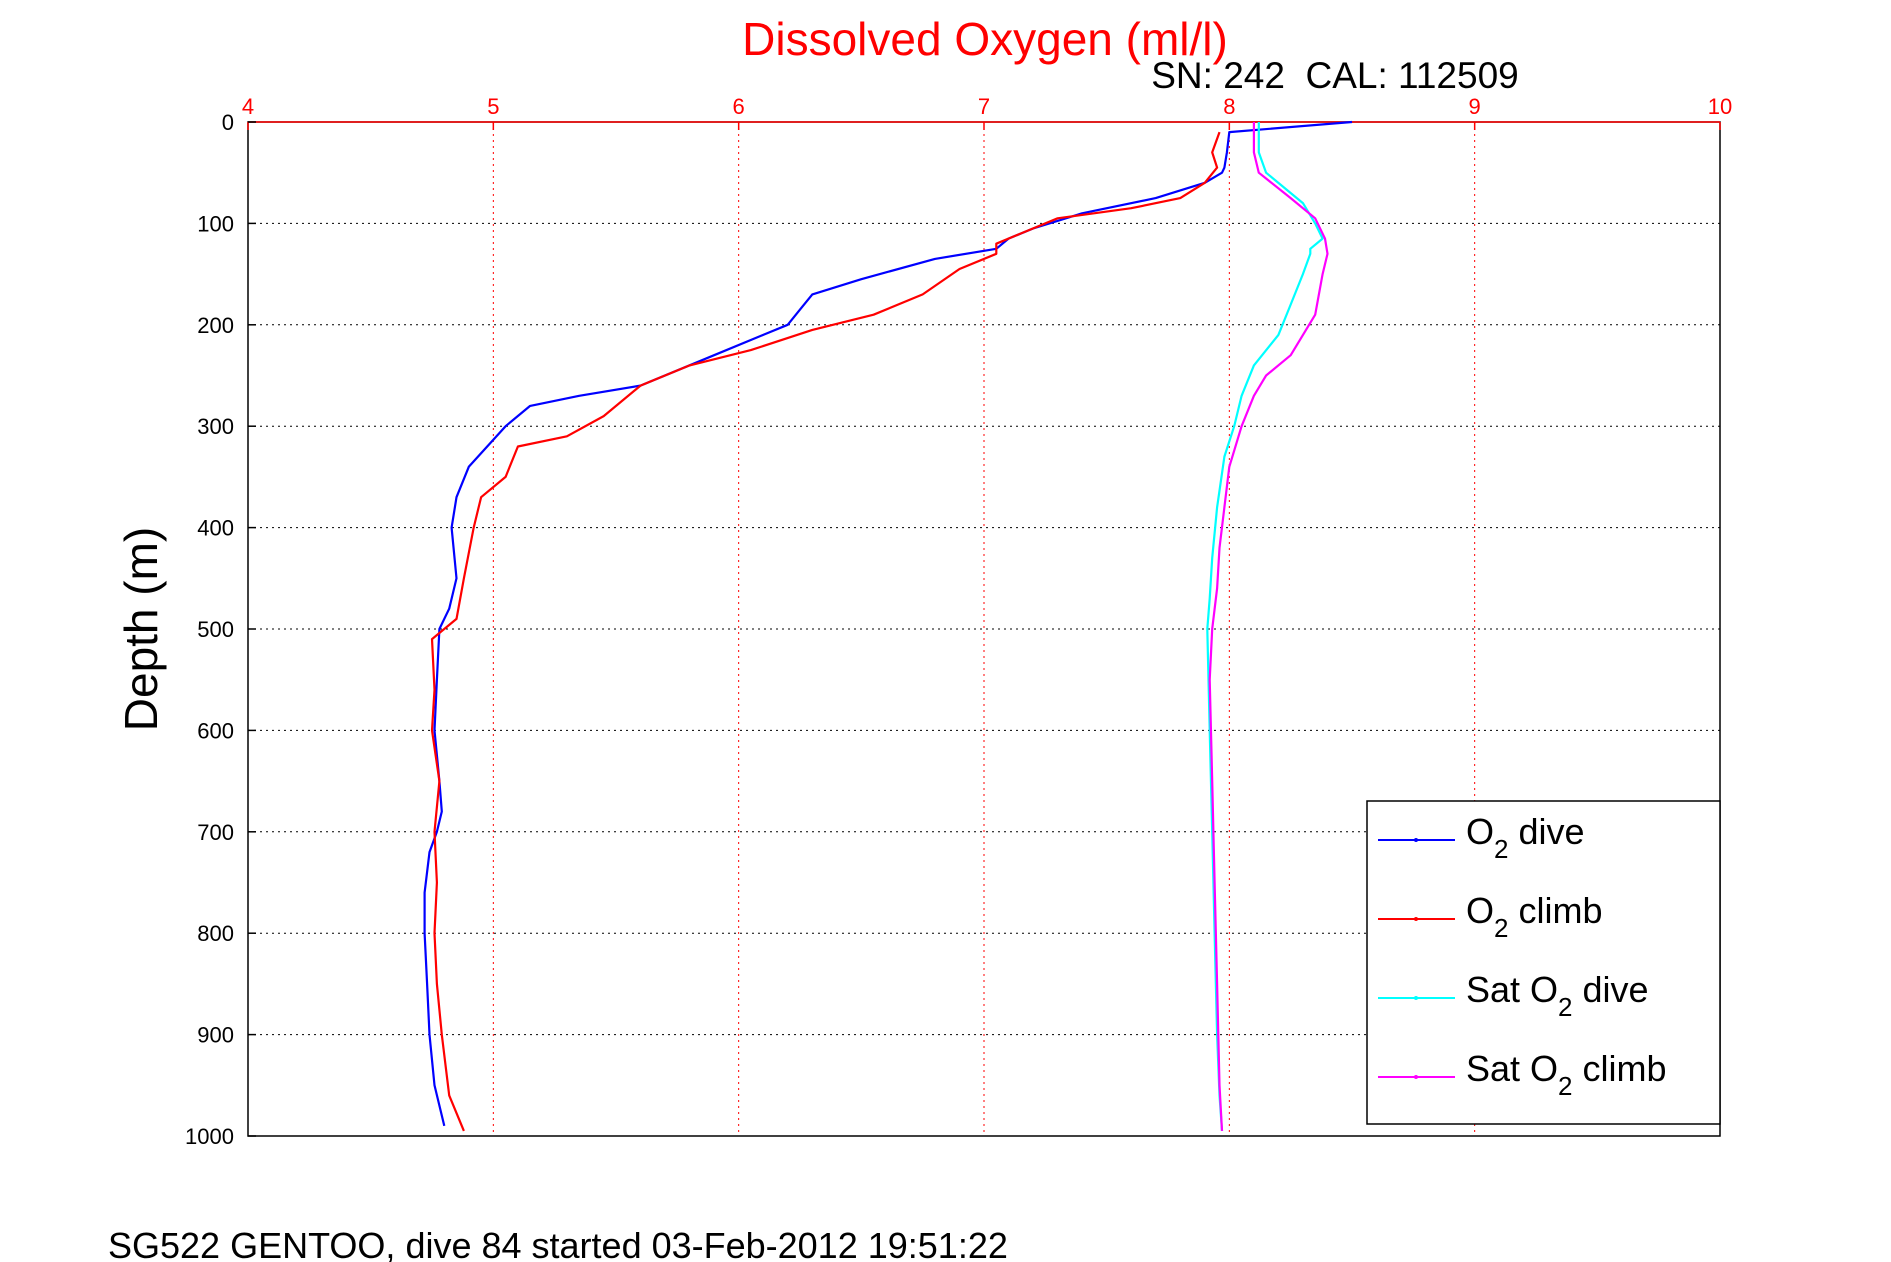 The height and width of the screenshot is (1262, 1891). Describe the element at coordinates (215, 933) in the screenshot. I see `y-tick-label: 800` at that location.